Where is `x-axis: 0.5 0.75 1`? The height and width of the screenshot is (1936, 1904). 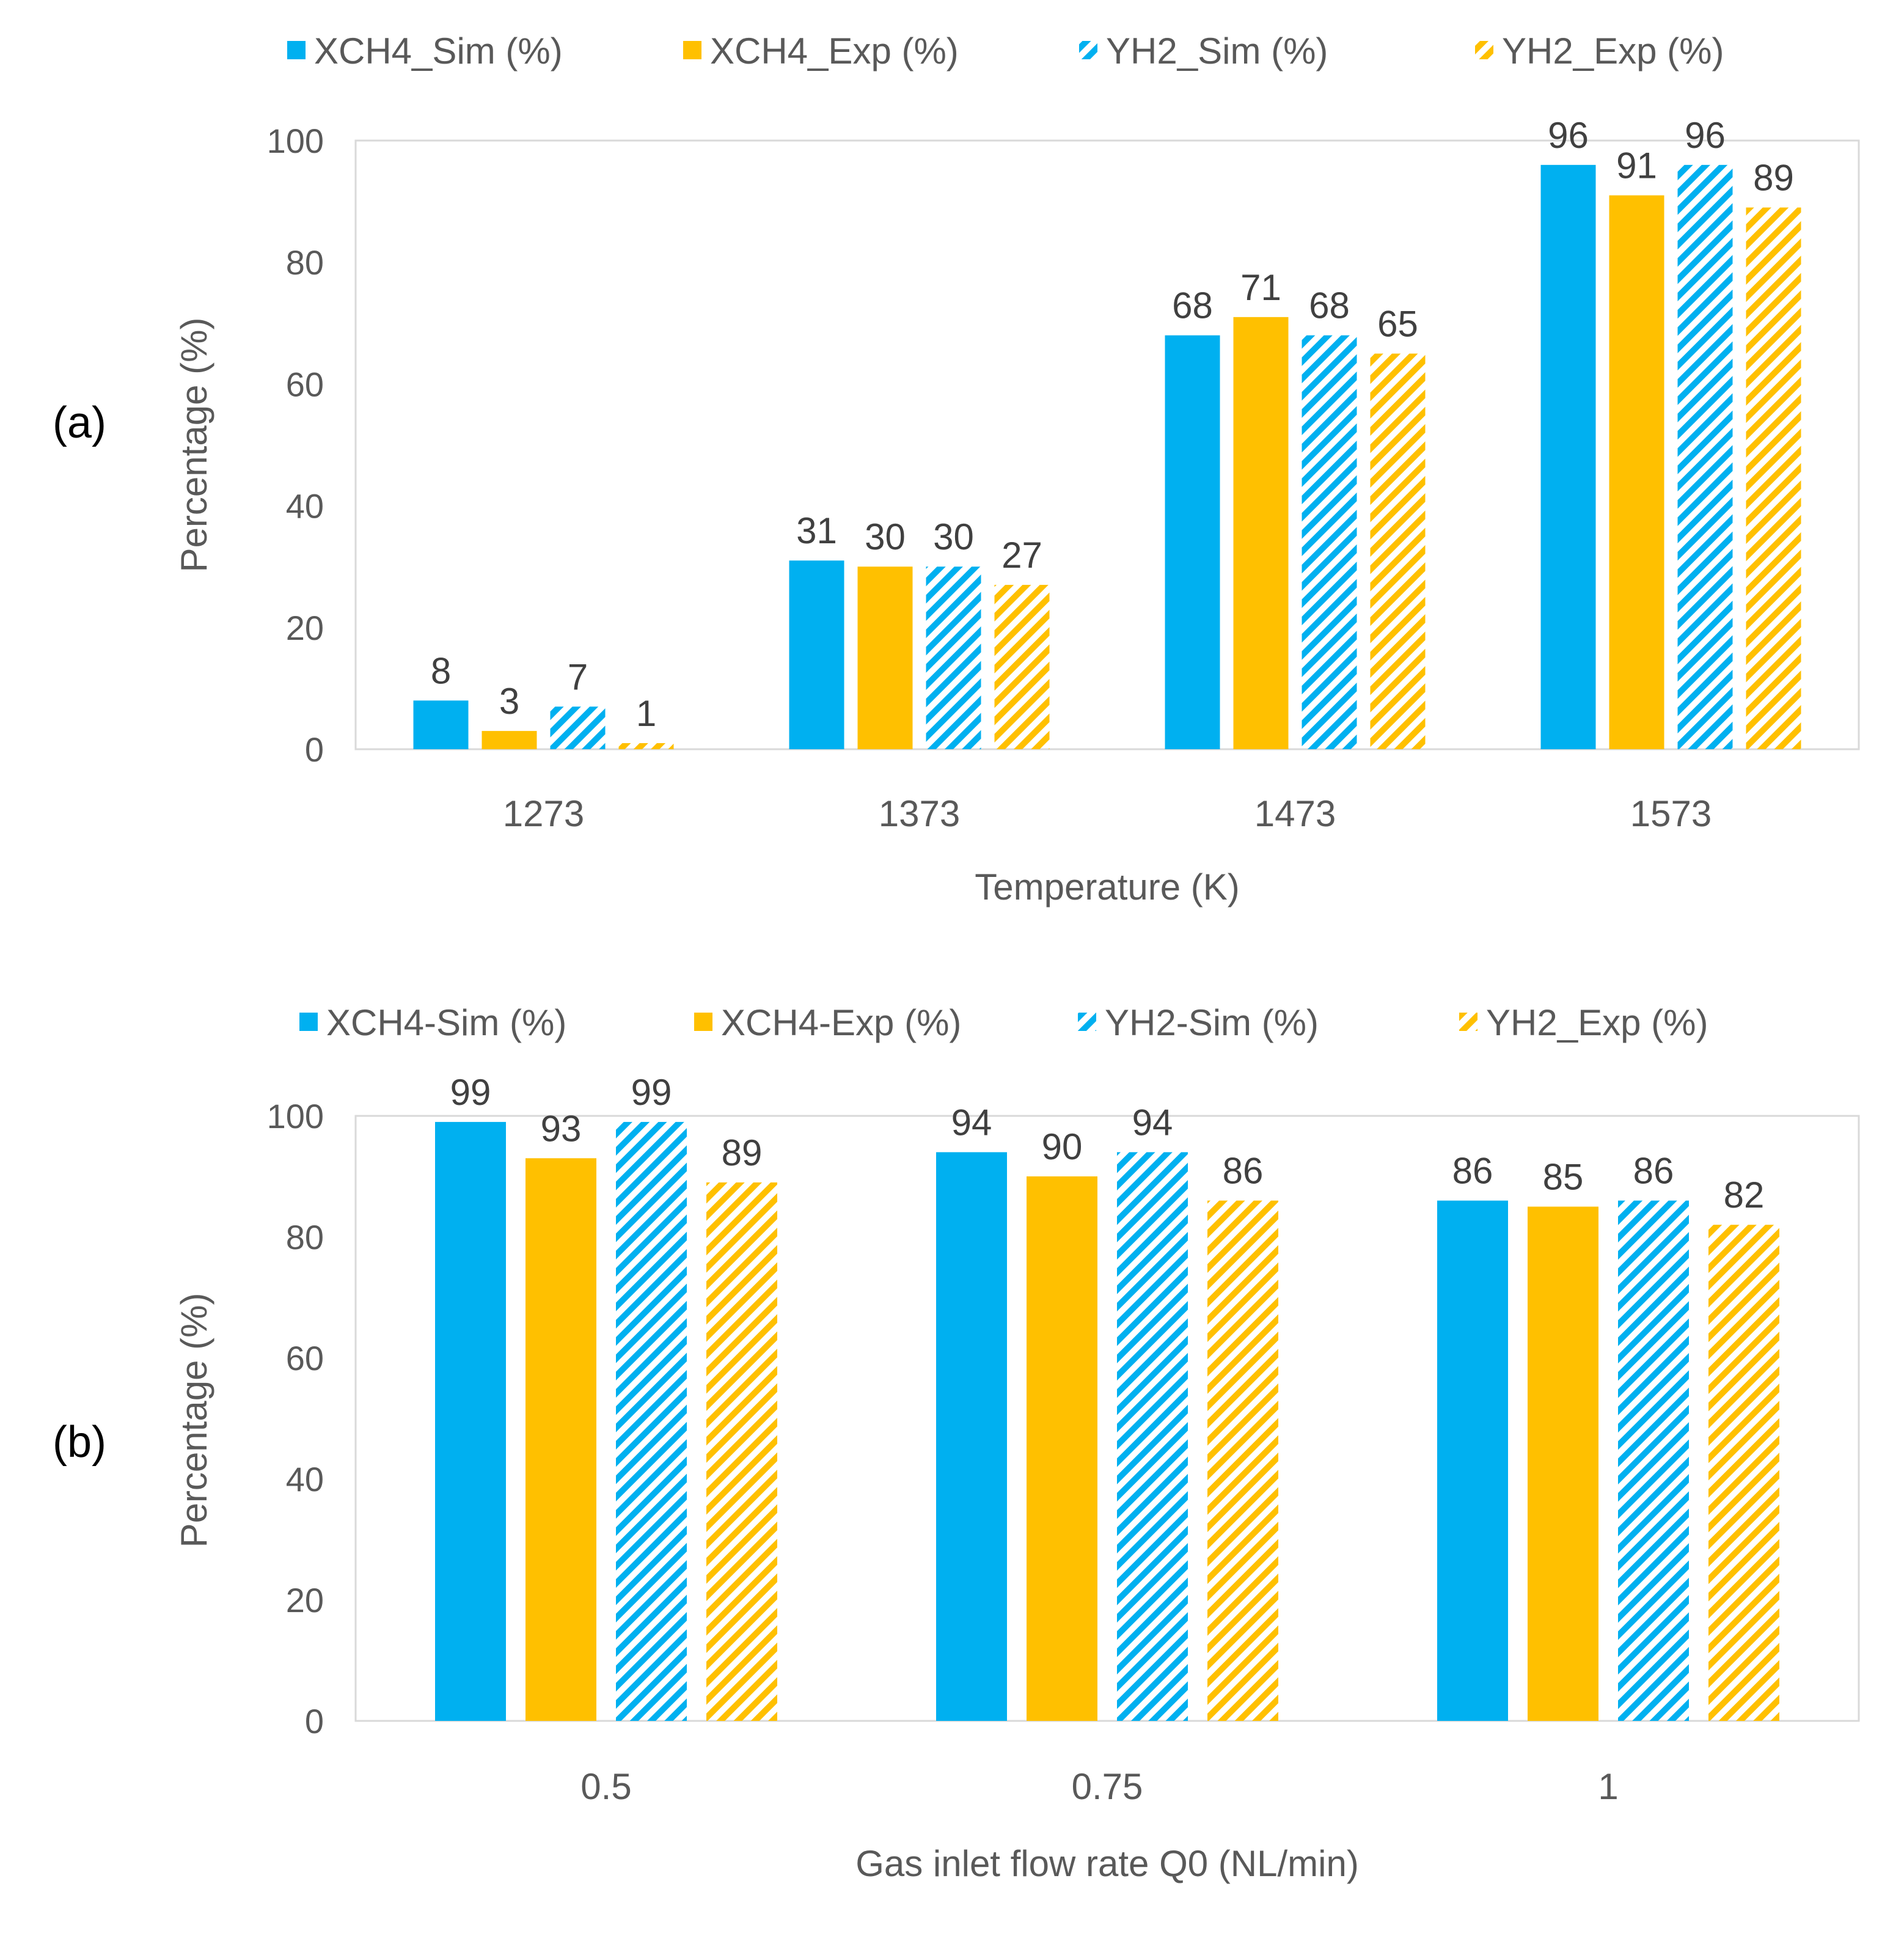 x-axis: 0.5 0.75 1 is located at coordinates (1099, 1787).